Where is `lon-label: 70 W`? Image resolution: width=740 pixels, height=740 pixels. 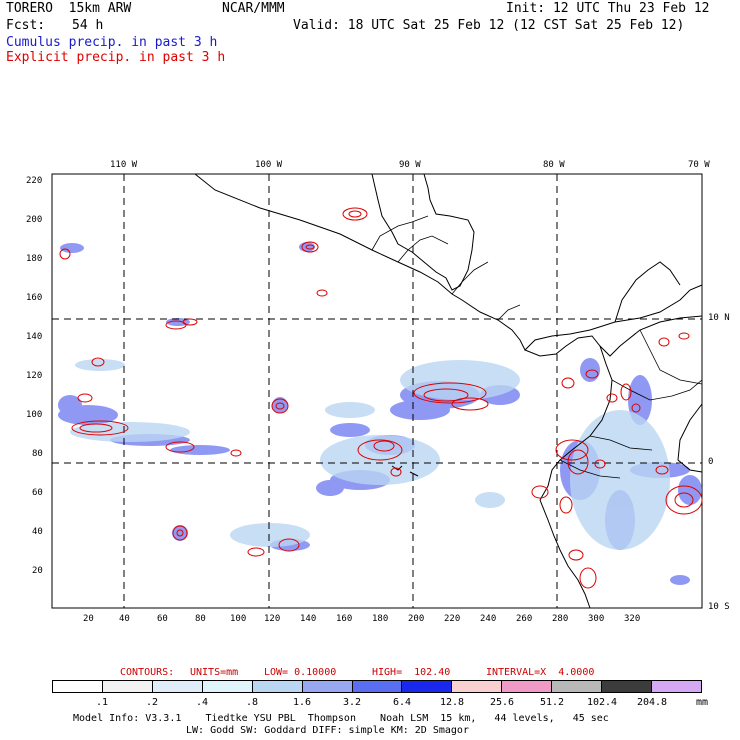 lon-label: 70 W is located at coordinates (699, 165).